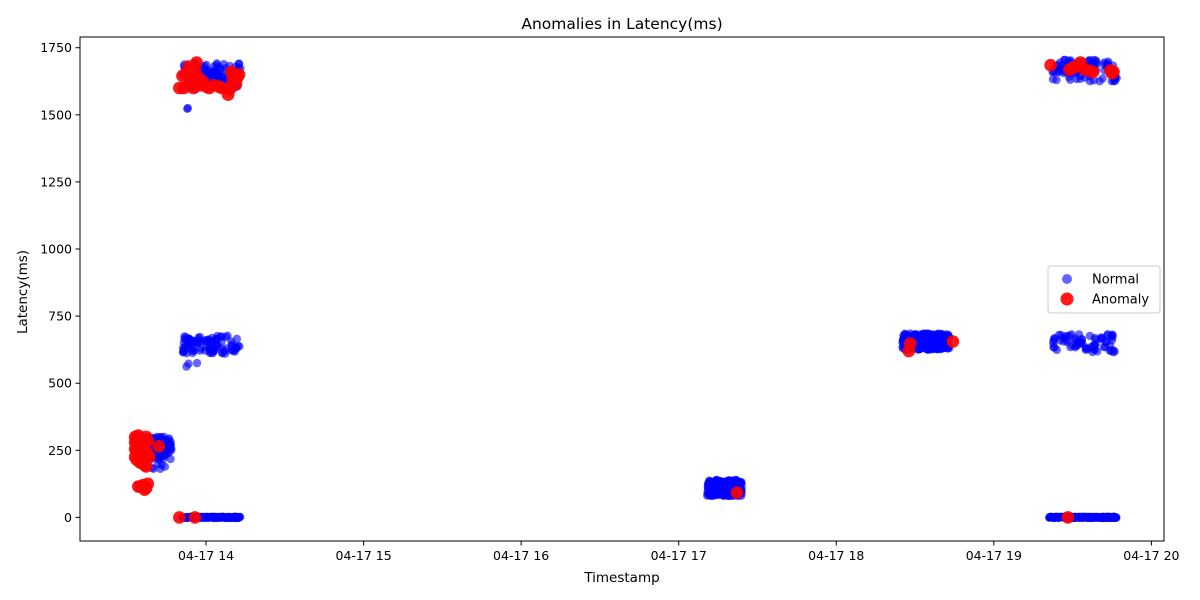 This screenshot has width=1200, height=600. What do you see at coordinates (56, 181) in the screenshot?
I see `y-tick-label: 1250` at bounding box center [56, 181].